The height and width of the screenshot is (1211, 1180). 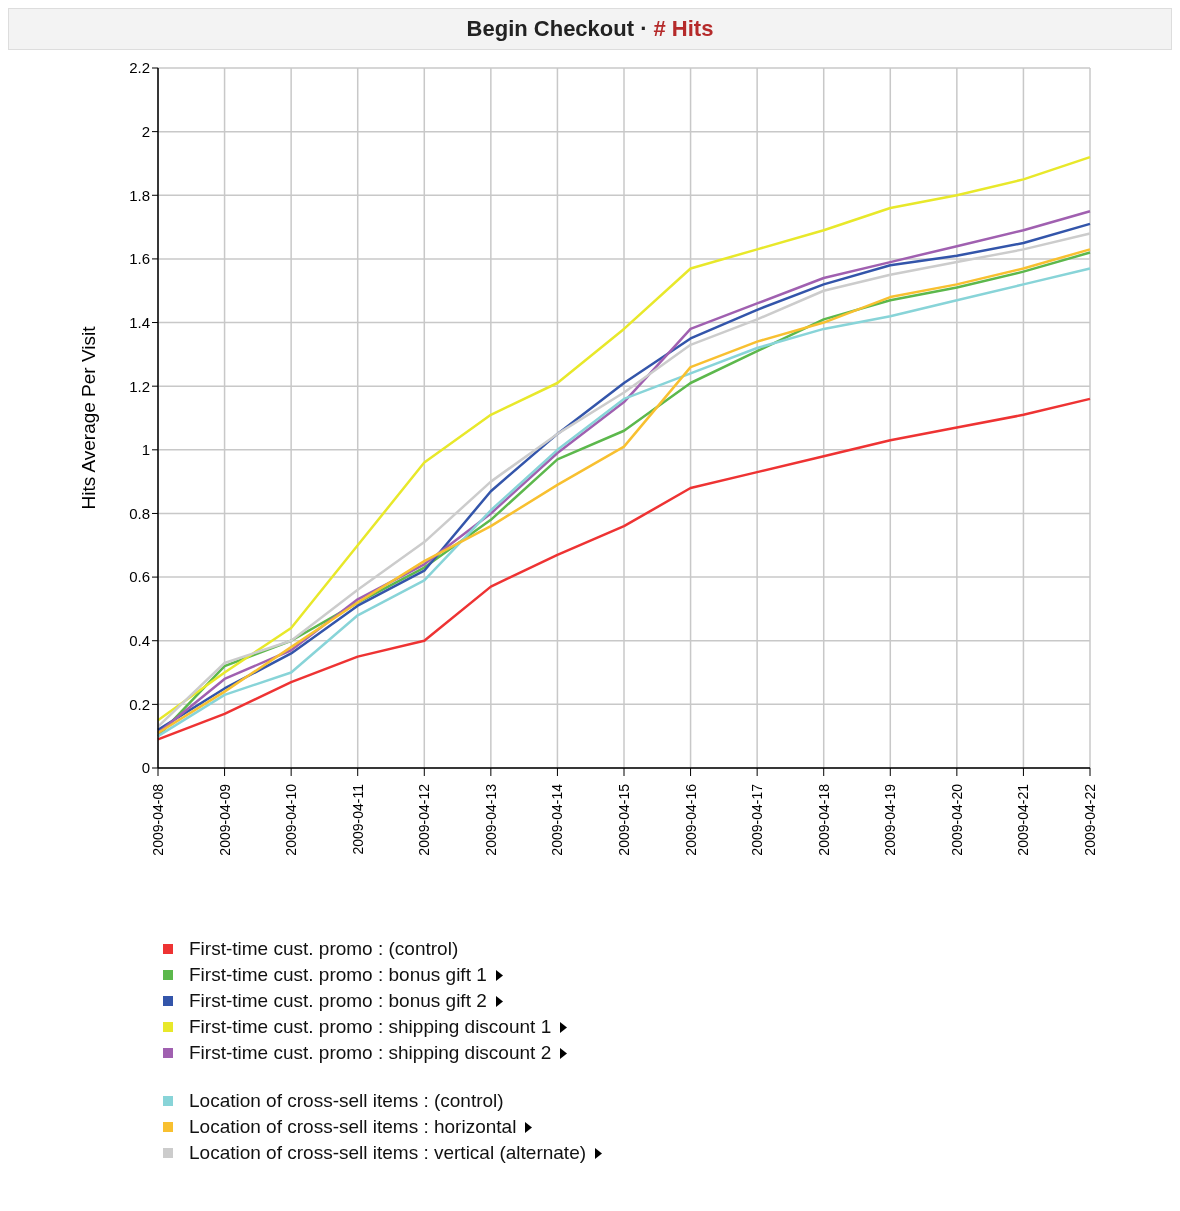 What do you see at coordinates (338, 1001) in the screenshot?
I see `legend-label: First-time cust. promo : bonus gift 2` at bounding box center [338, 1001].